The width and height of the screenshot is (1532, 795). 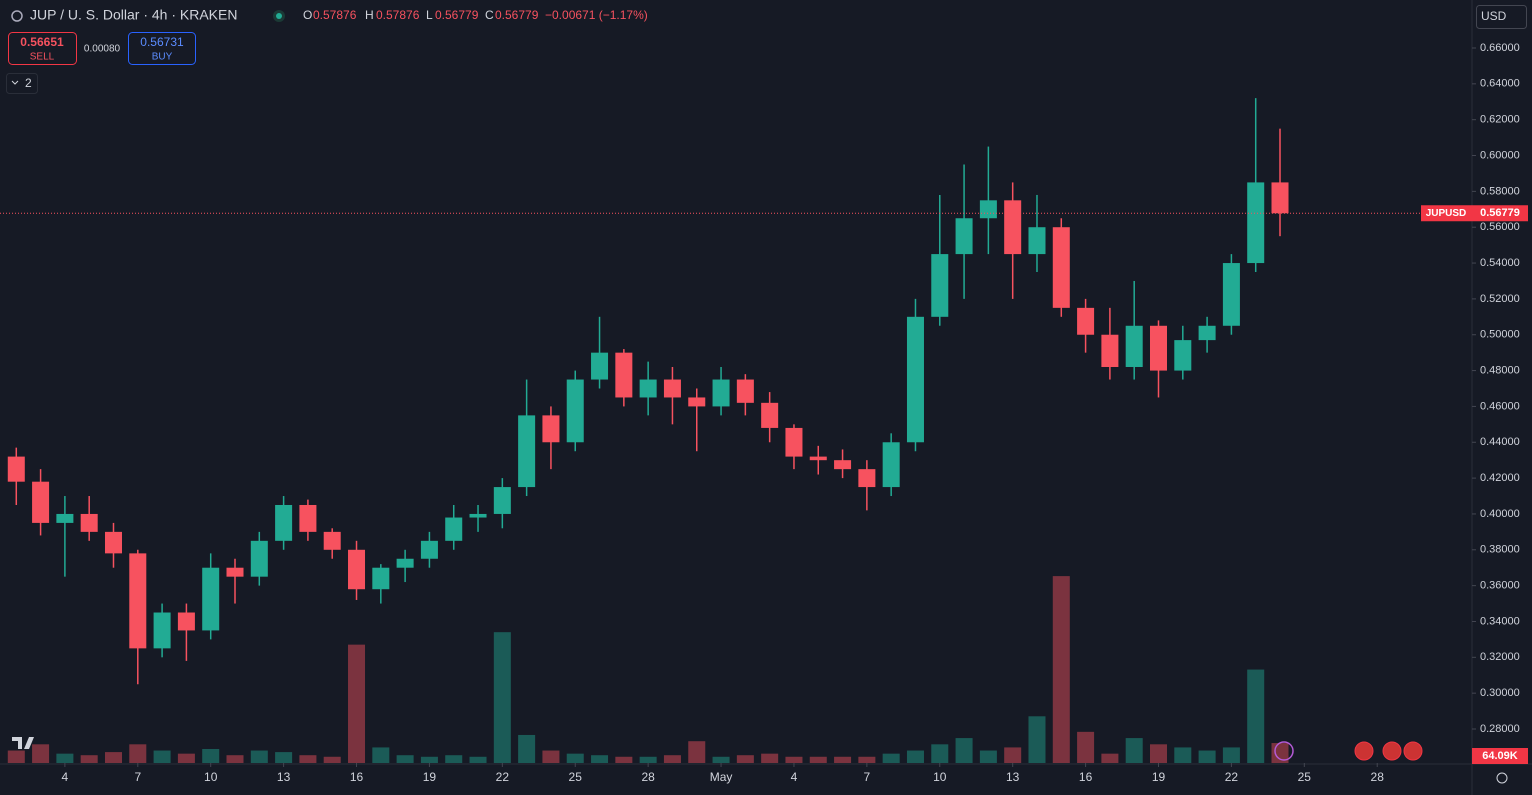 What do you see at coordinates (1500, 478) in the screenshot?
I see `y-tick-label: 0.42000` at bounding box center [1500, 478].